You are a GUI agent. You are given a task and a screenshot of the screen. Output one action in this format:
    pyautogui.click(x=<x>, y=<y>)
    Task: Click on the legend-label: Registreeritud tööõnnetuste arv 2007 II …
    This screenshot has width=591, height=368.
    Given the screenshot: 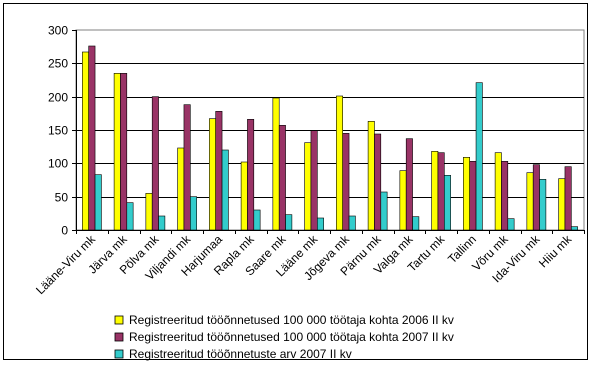 What is the action you would take?
    pyautogui.click(x=240, y=354)
    